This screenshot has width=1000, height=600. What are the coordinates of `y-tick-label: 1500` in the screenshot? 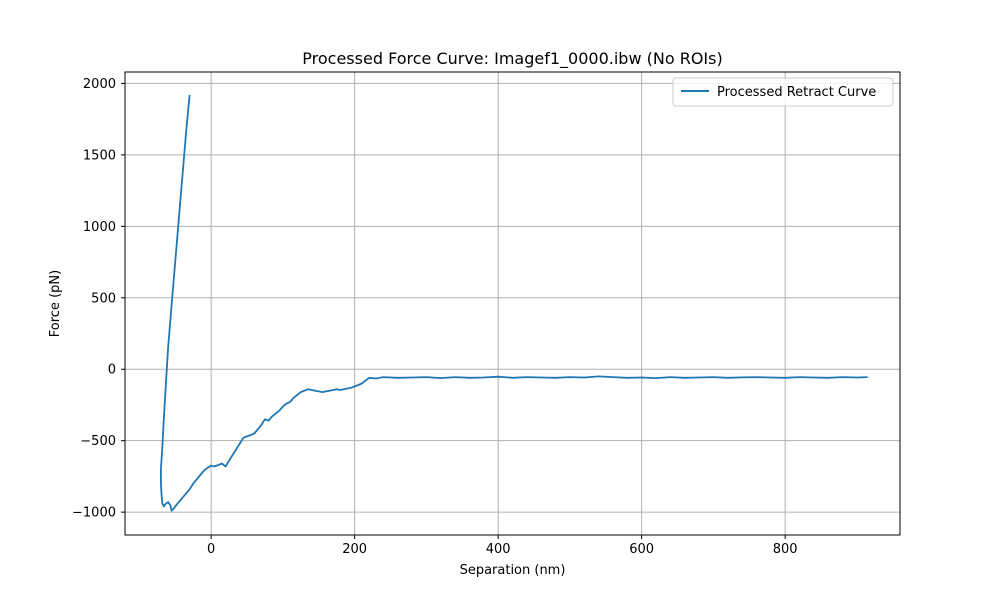 It's located at (99, 155).